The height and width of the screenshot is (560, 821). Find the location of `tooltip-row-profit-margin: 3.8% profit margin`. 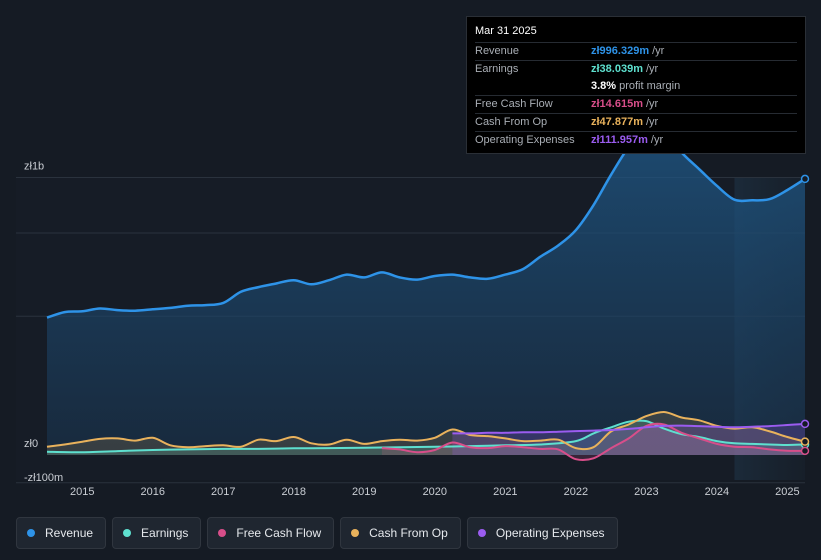

tooltip-row-profit-margin: 3.8% profit margin is located at coordinates (636, 86).